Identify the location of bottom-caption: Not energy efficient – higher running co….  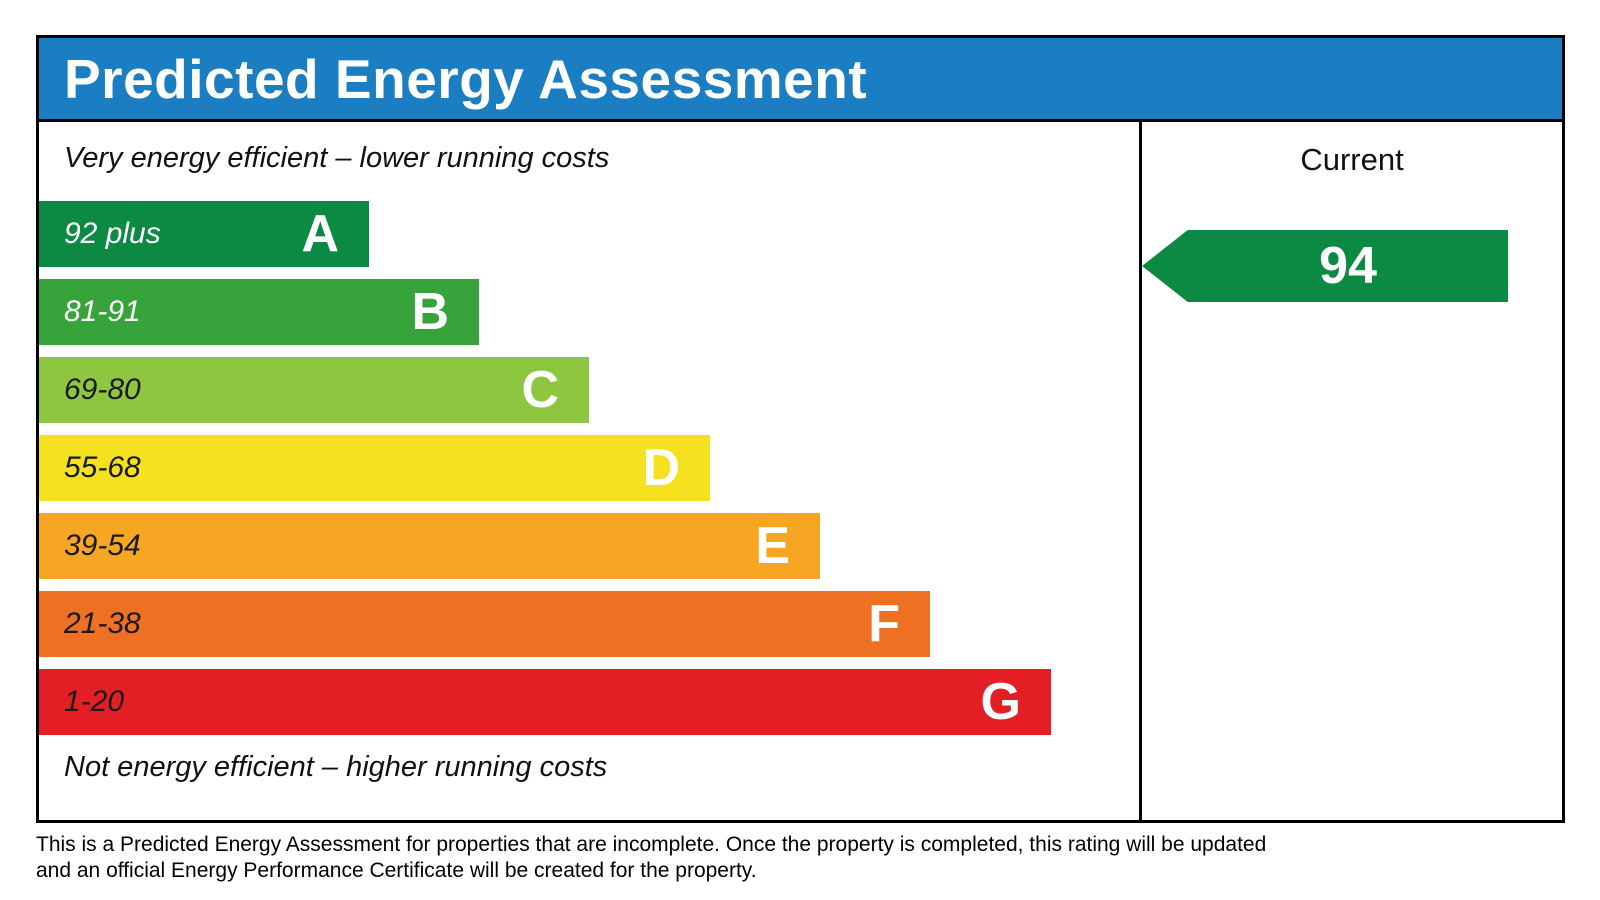
(336, 767).